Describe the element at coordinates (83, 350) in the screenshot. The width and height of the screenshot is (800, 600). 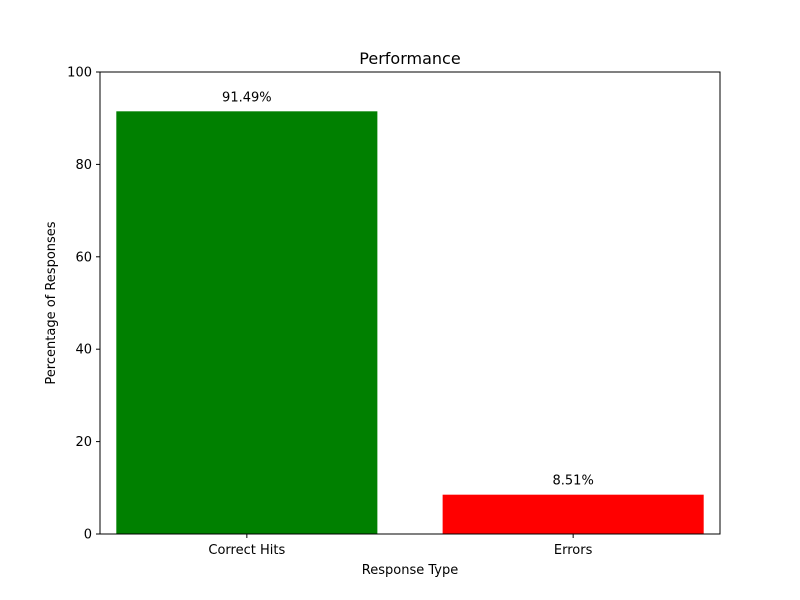
I see `y-tick-label: 40` at that location.